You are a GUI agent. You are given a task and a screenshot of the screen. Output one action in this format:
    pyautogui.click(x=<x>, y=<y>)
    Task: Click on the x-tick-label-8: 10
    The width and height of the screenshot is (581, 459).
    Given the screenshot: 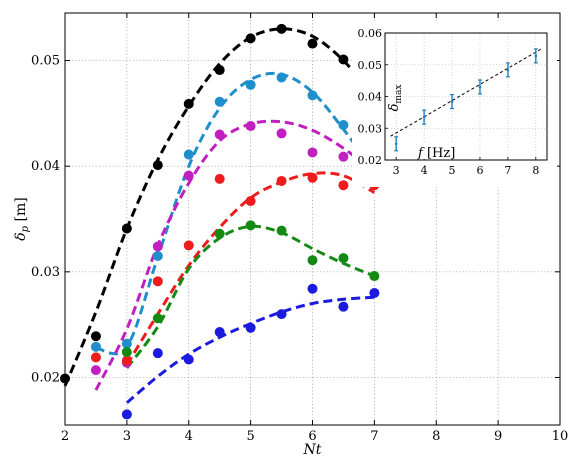 What is the action you would take?
    pyautogui.click(x=560, y=436)
    